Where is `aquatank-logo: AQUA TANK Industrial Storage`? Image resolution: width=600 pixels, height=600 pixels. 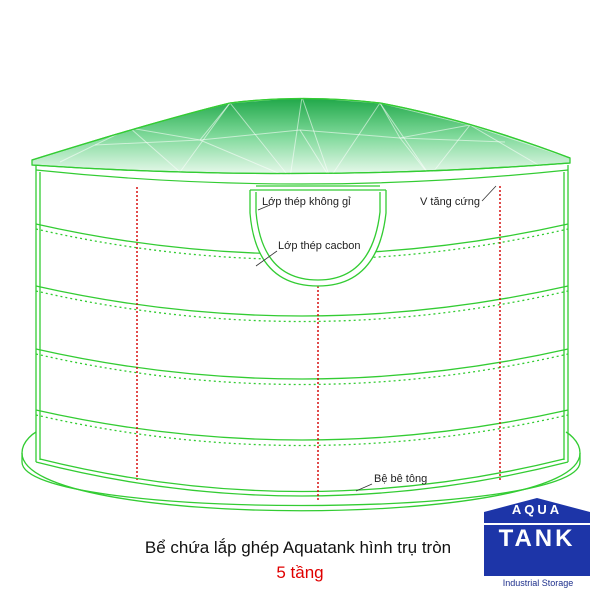
aquatank-logo: AQUA TANK Industrial Storage is located at coordinates (537, 545).